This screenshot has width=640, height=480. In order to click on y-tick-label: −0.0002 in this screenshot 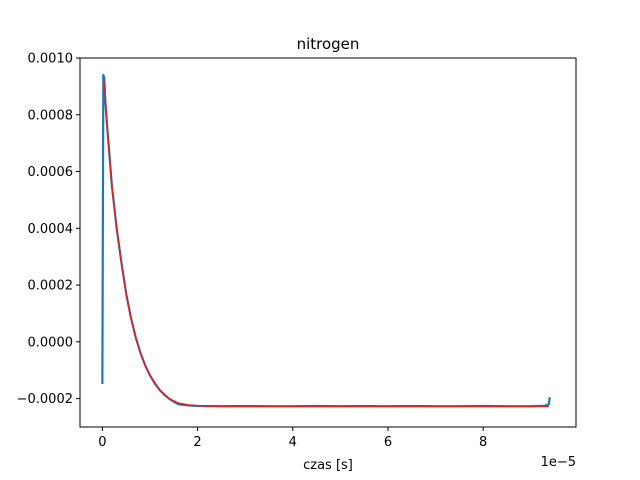, I will do `click(45, 399)`.